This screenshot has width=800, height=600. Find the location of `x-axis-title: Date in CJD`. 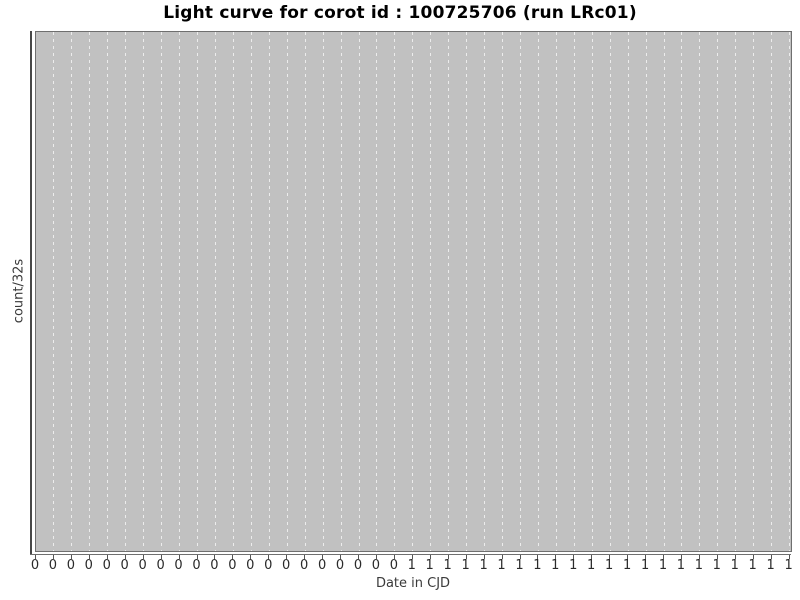

x-axis-title: Date in CJD is located at coordinates (413, 583).